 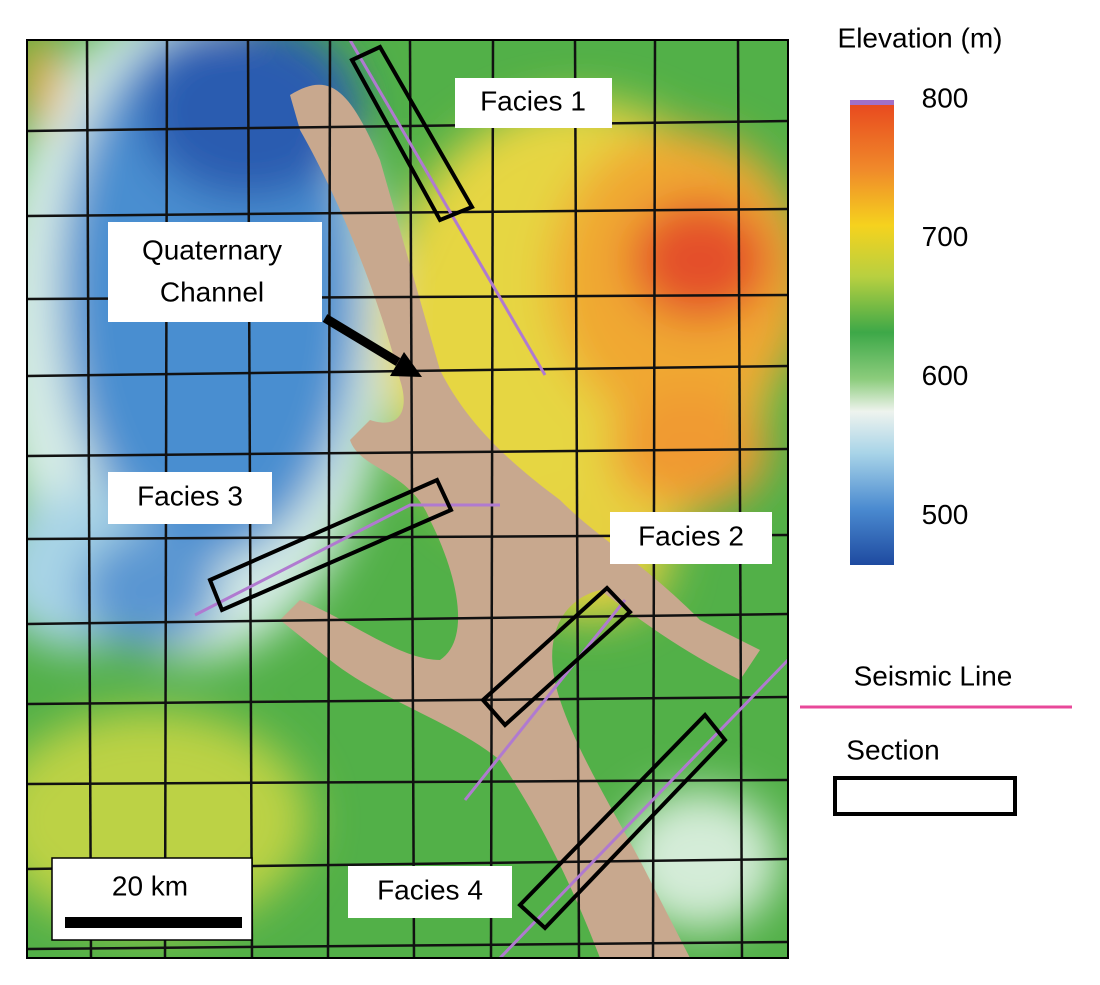 I want to click on legend-label: Seismic Line, so click(x=933, y=675).